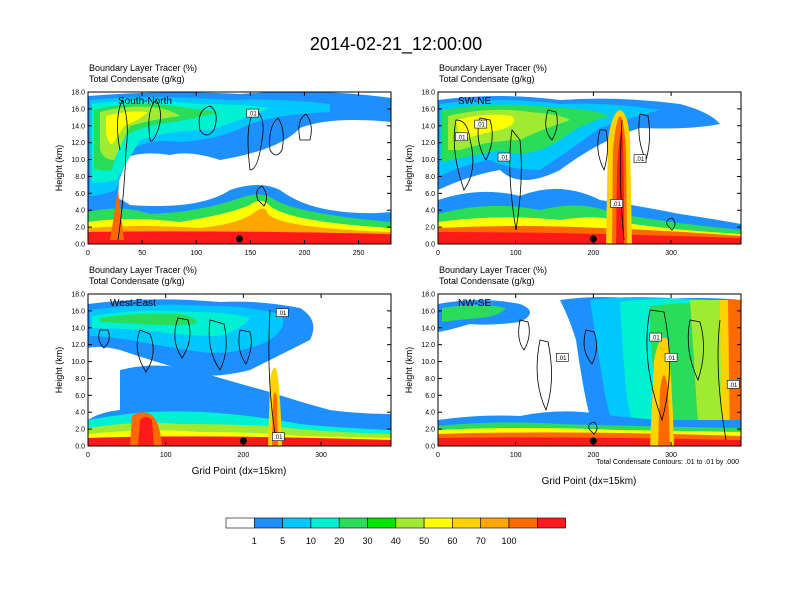 This screenshot has height=612, width=792. Describe the element at coordinates (254, 541) in the screenshot. I see `colorbar-label: 1` at that location.